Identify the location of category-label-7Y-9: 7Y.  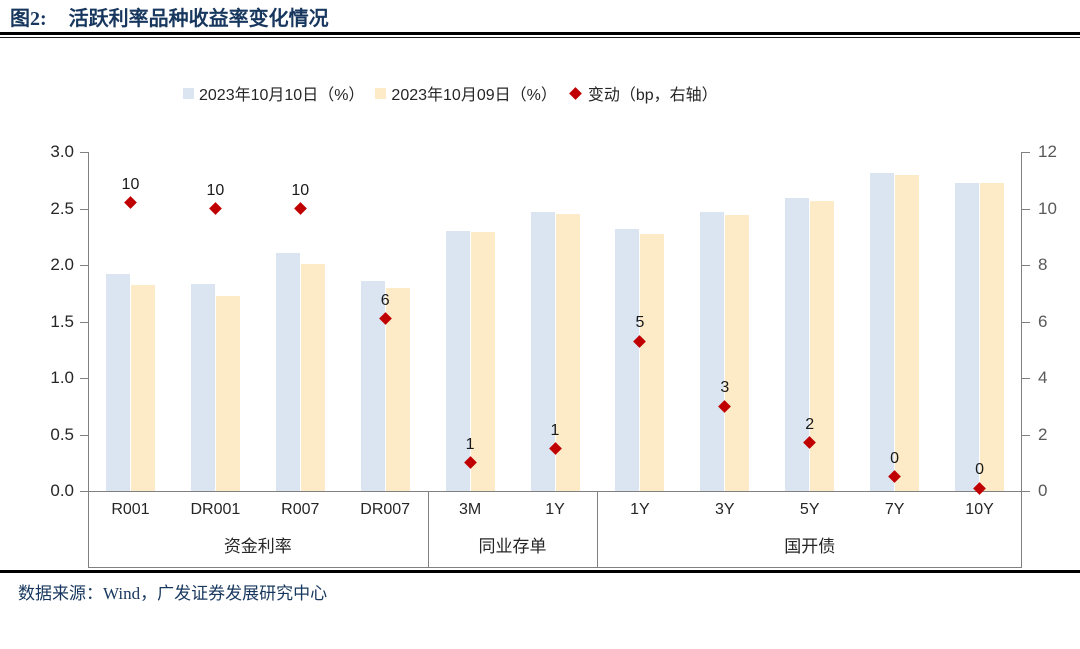
(894, 509).